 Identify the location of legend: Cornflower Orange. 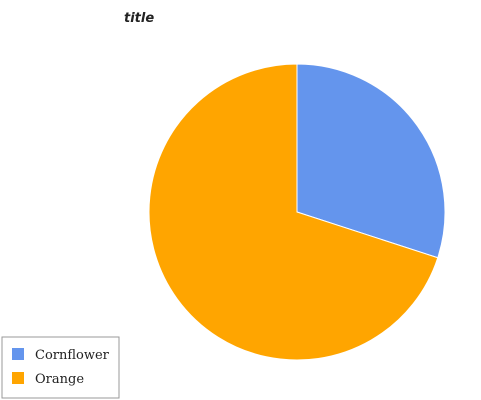
(60, 367).